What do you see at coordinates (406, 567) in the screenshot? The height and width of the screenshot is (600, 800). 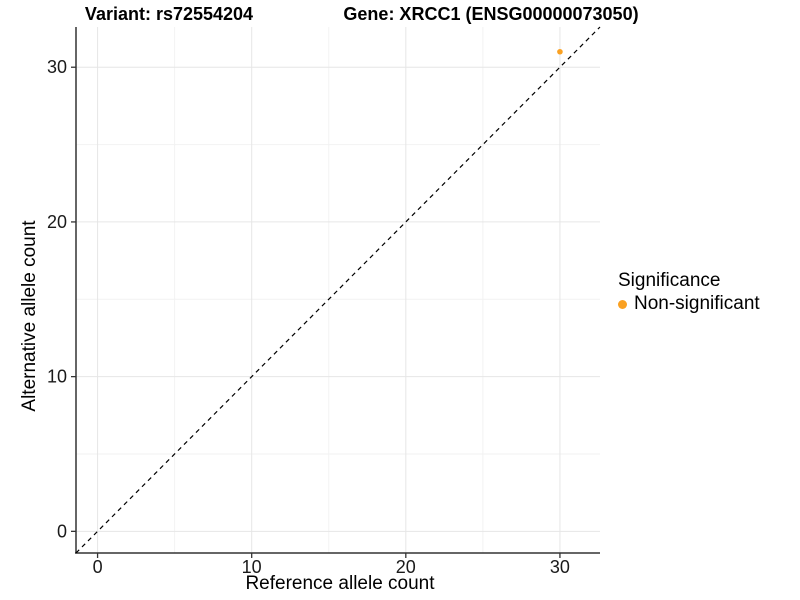 I see `x-tick-label-20: 20` at bounding box center [406, 567].